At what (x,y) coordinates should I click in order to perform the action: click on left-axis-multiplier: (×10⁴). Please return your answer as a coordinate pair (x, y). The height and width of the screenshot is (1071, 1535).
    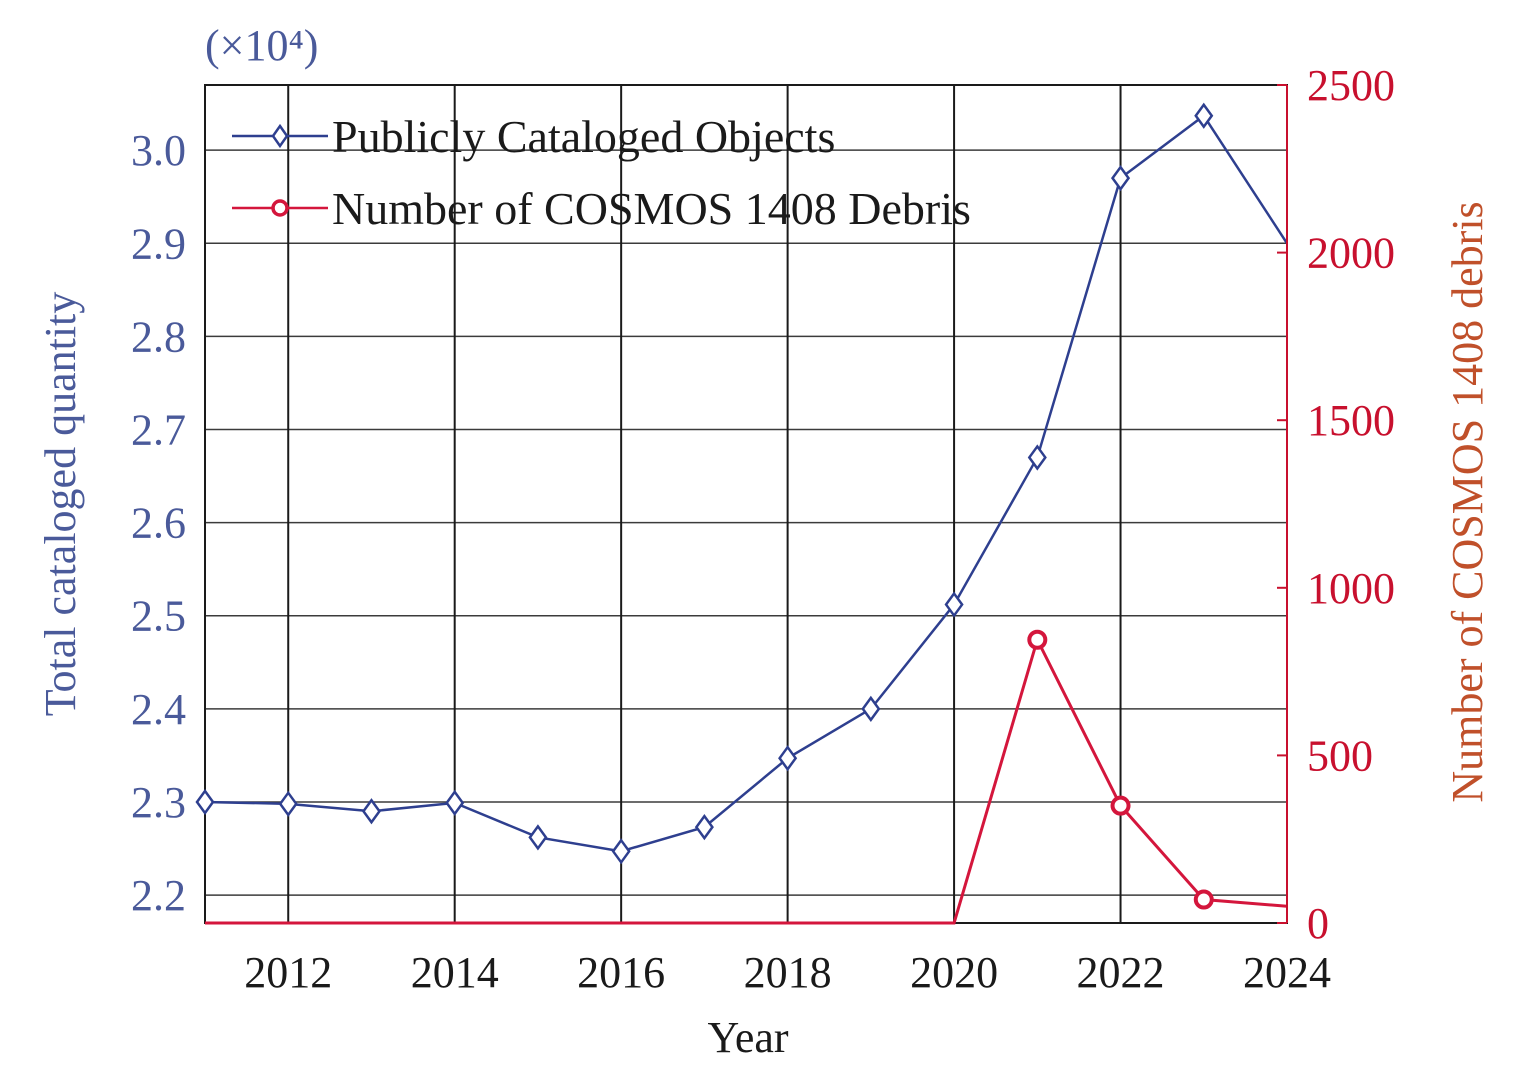
    Looking at the image, I should click on (261, 45).